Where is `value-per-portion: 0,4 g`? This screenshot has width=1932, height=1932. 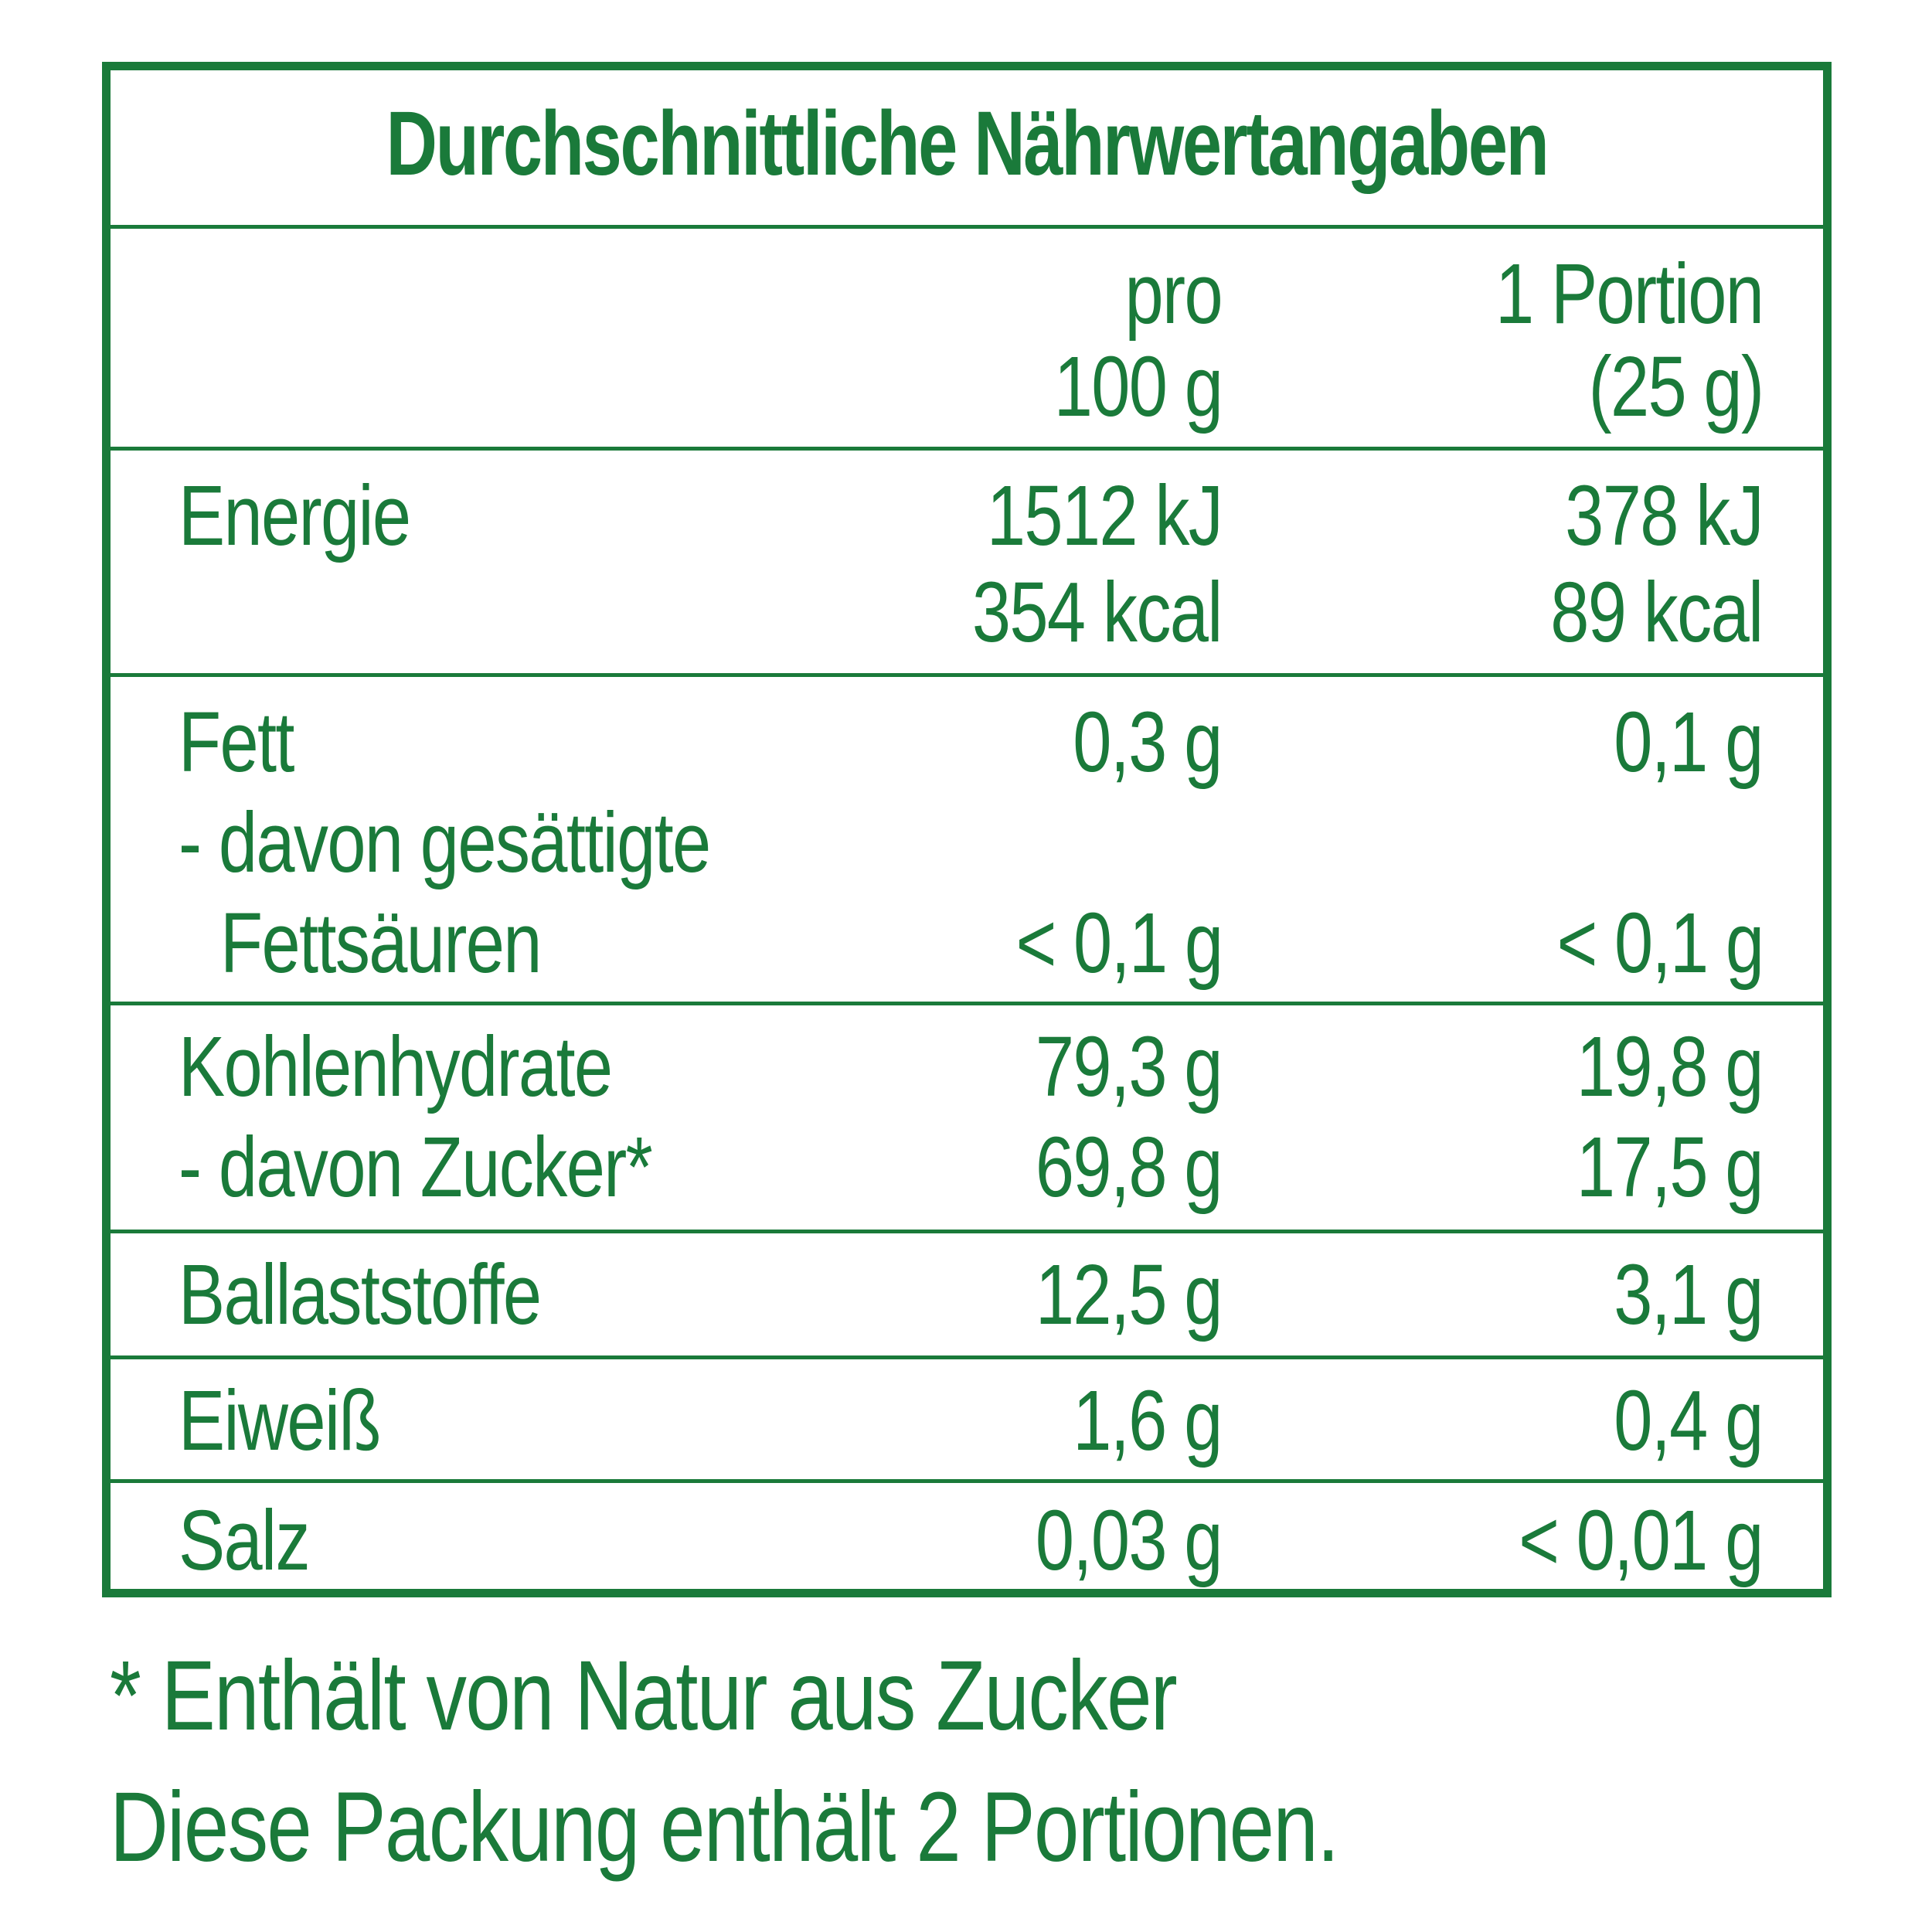
value-per-portion: 0,4 g is located at coordinates (1689, 1420).